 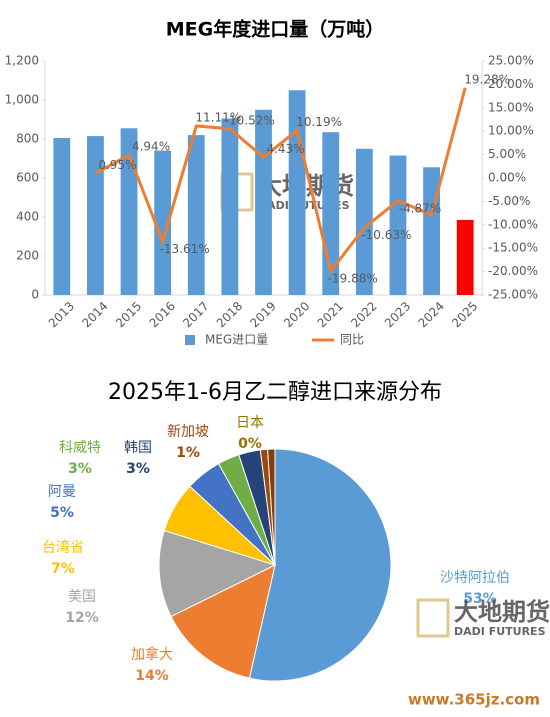 I want to click on slice-value: 12%, so click(x=82, y=618).